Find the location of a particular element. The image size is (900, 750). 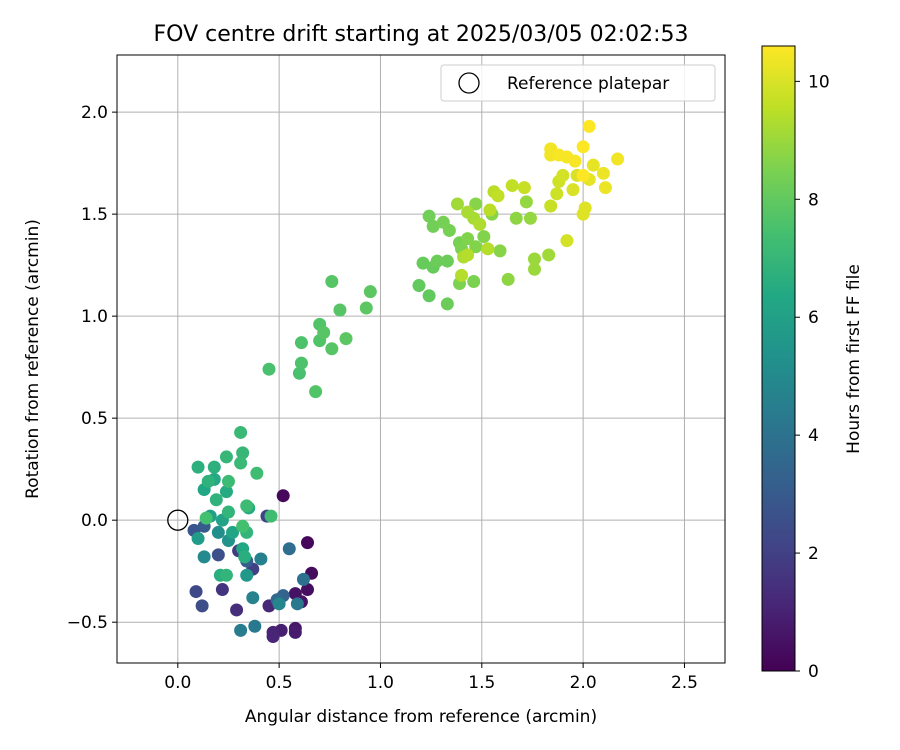

legend: Reference platepar is located at coordinates (578, 83).